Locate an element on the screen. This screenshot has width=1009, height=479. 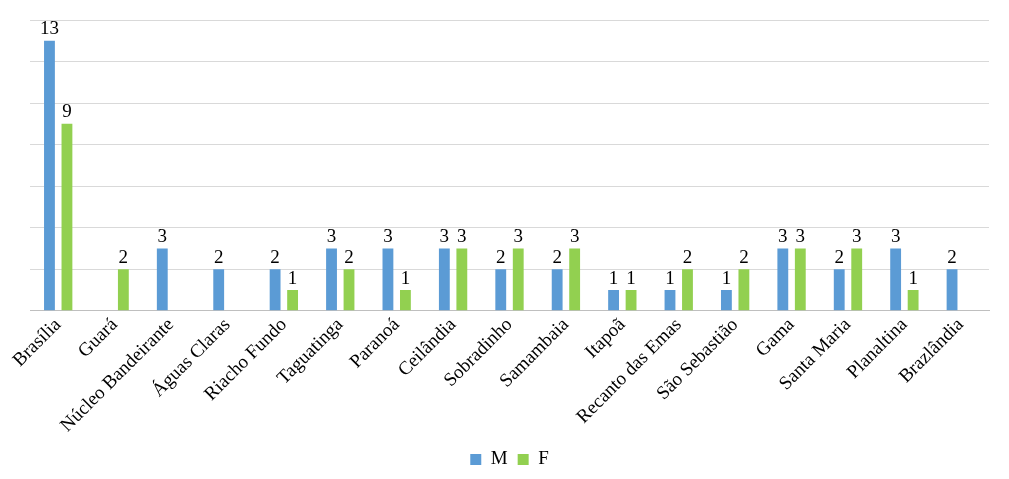
data-label: 9 is located at coordinates (67, 111).